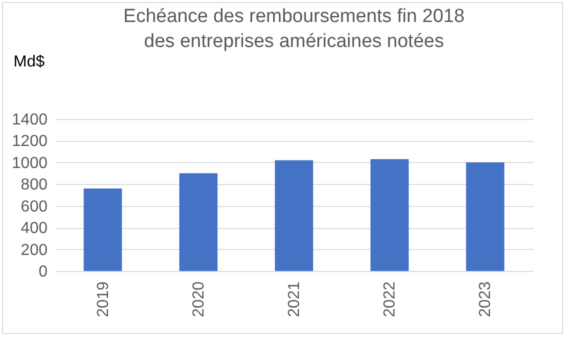 This screenshot has height=338, width=567. What do you see at coordinates (390, 299) in the screenshot?
I see `x-tick-label: 2022` at bounding box center [390, 299].